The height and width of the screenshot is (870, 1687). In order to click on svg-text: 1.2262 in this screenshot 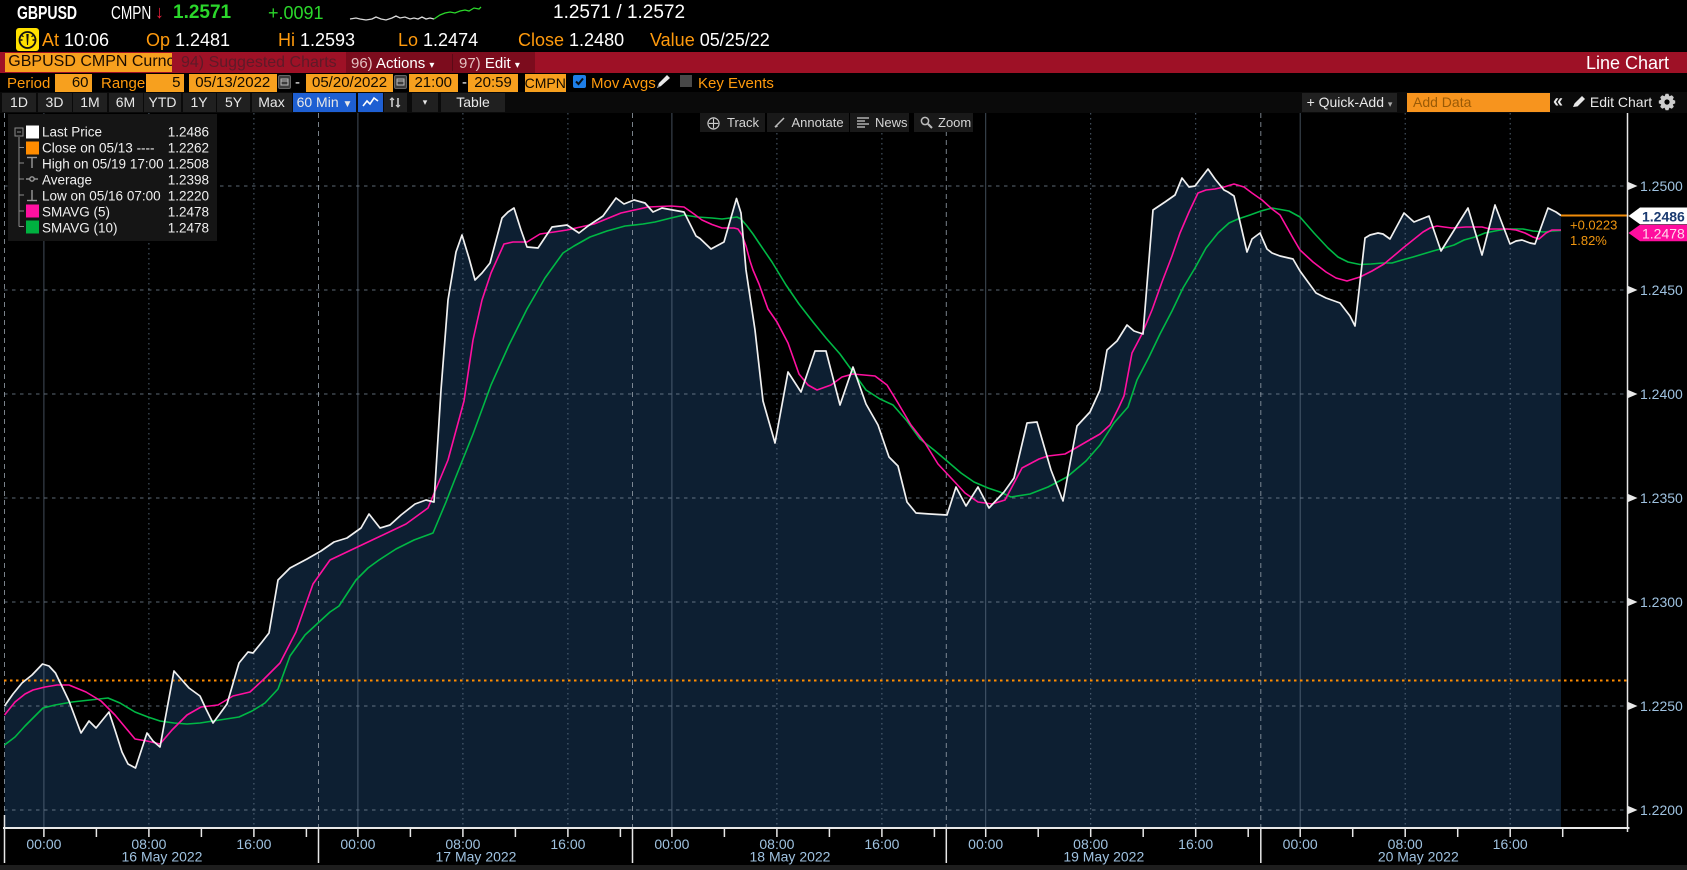, I will do `click(187, 148)`.